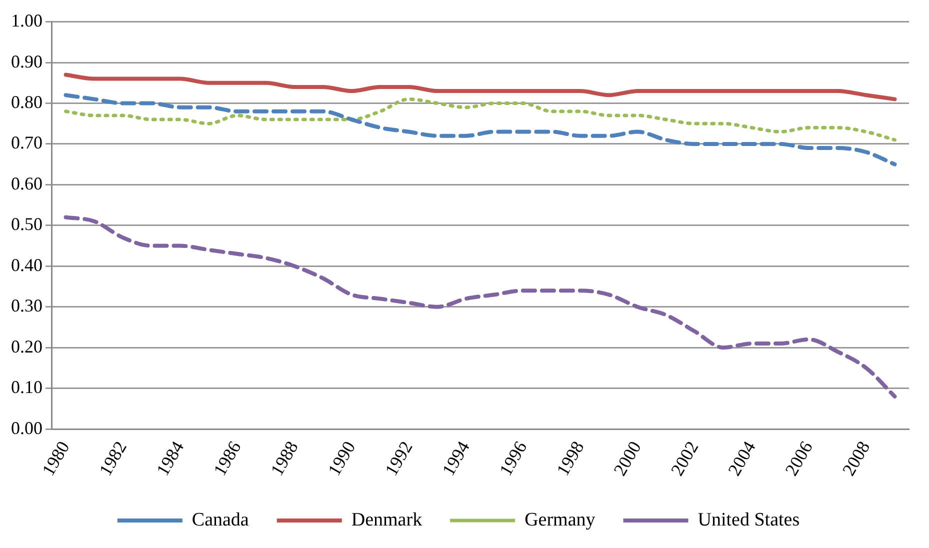  I want to click on legend-label: Denmark, so click(387, 519).